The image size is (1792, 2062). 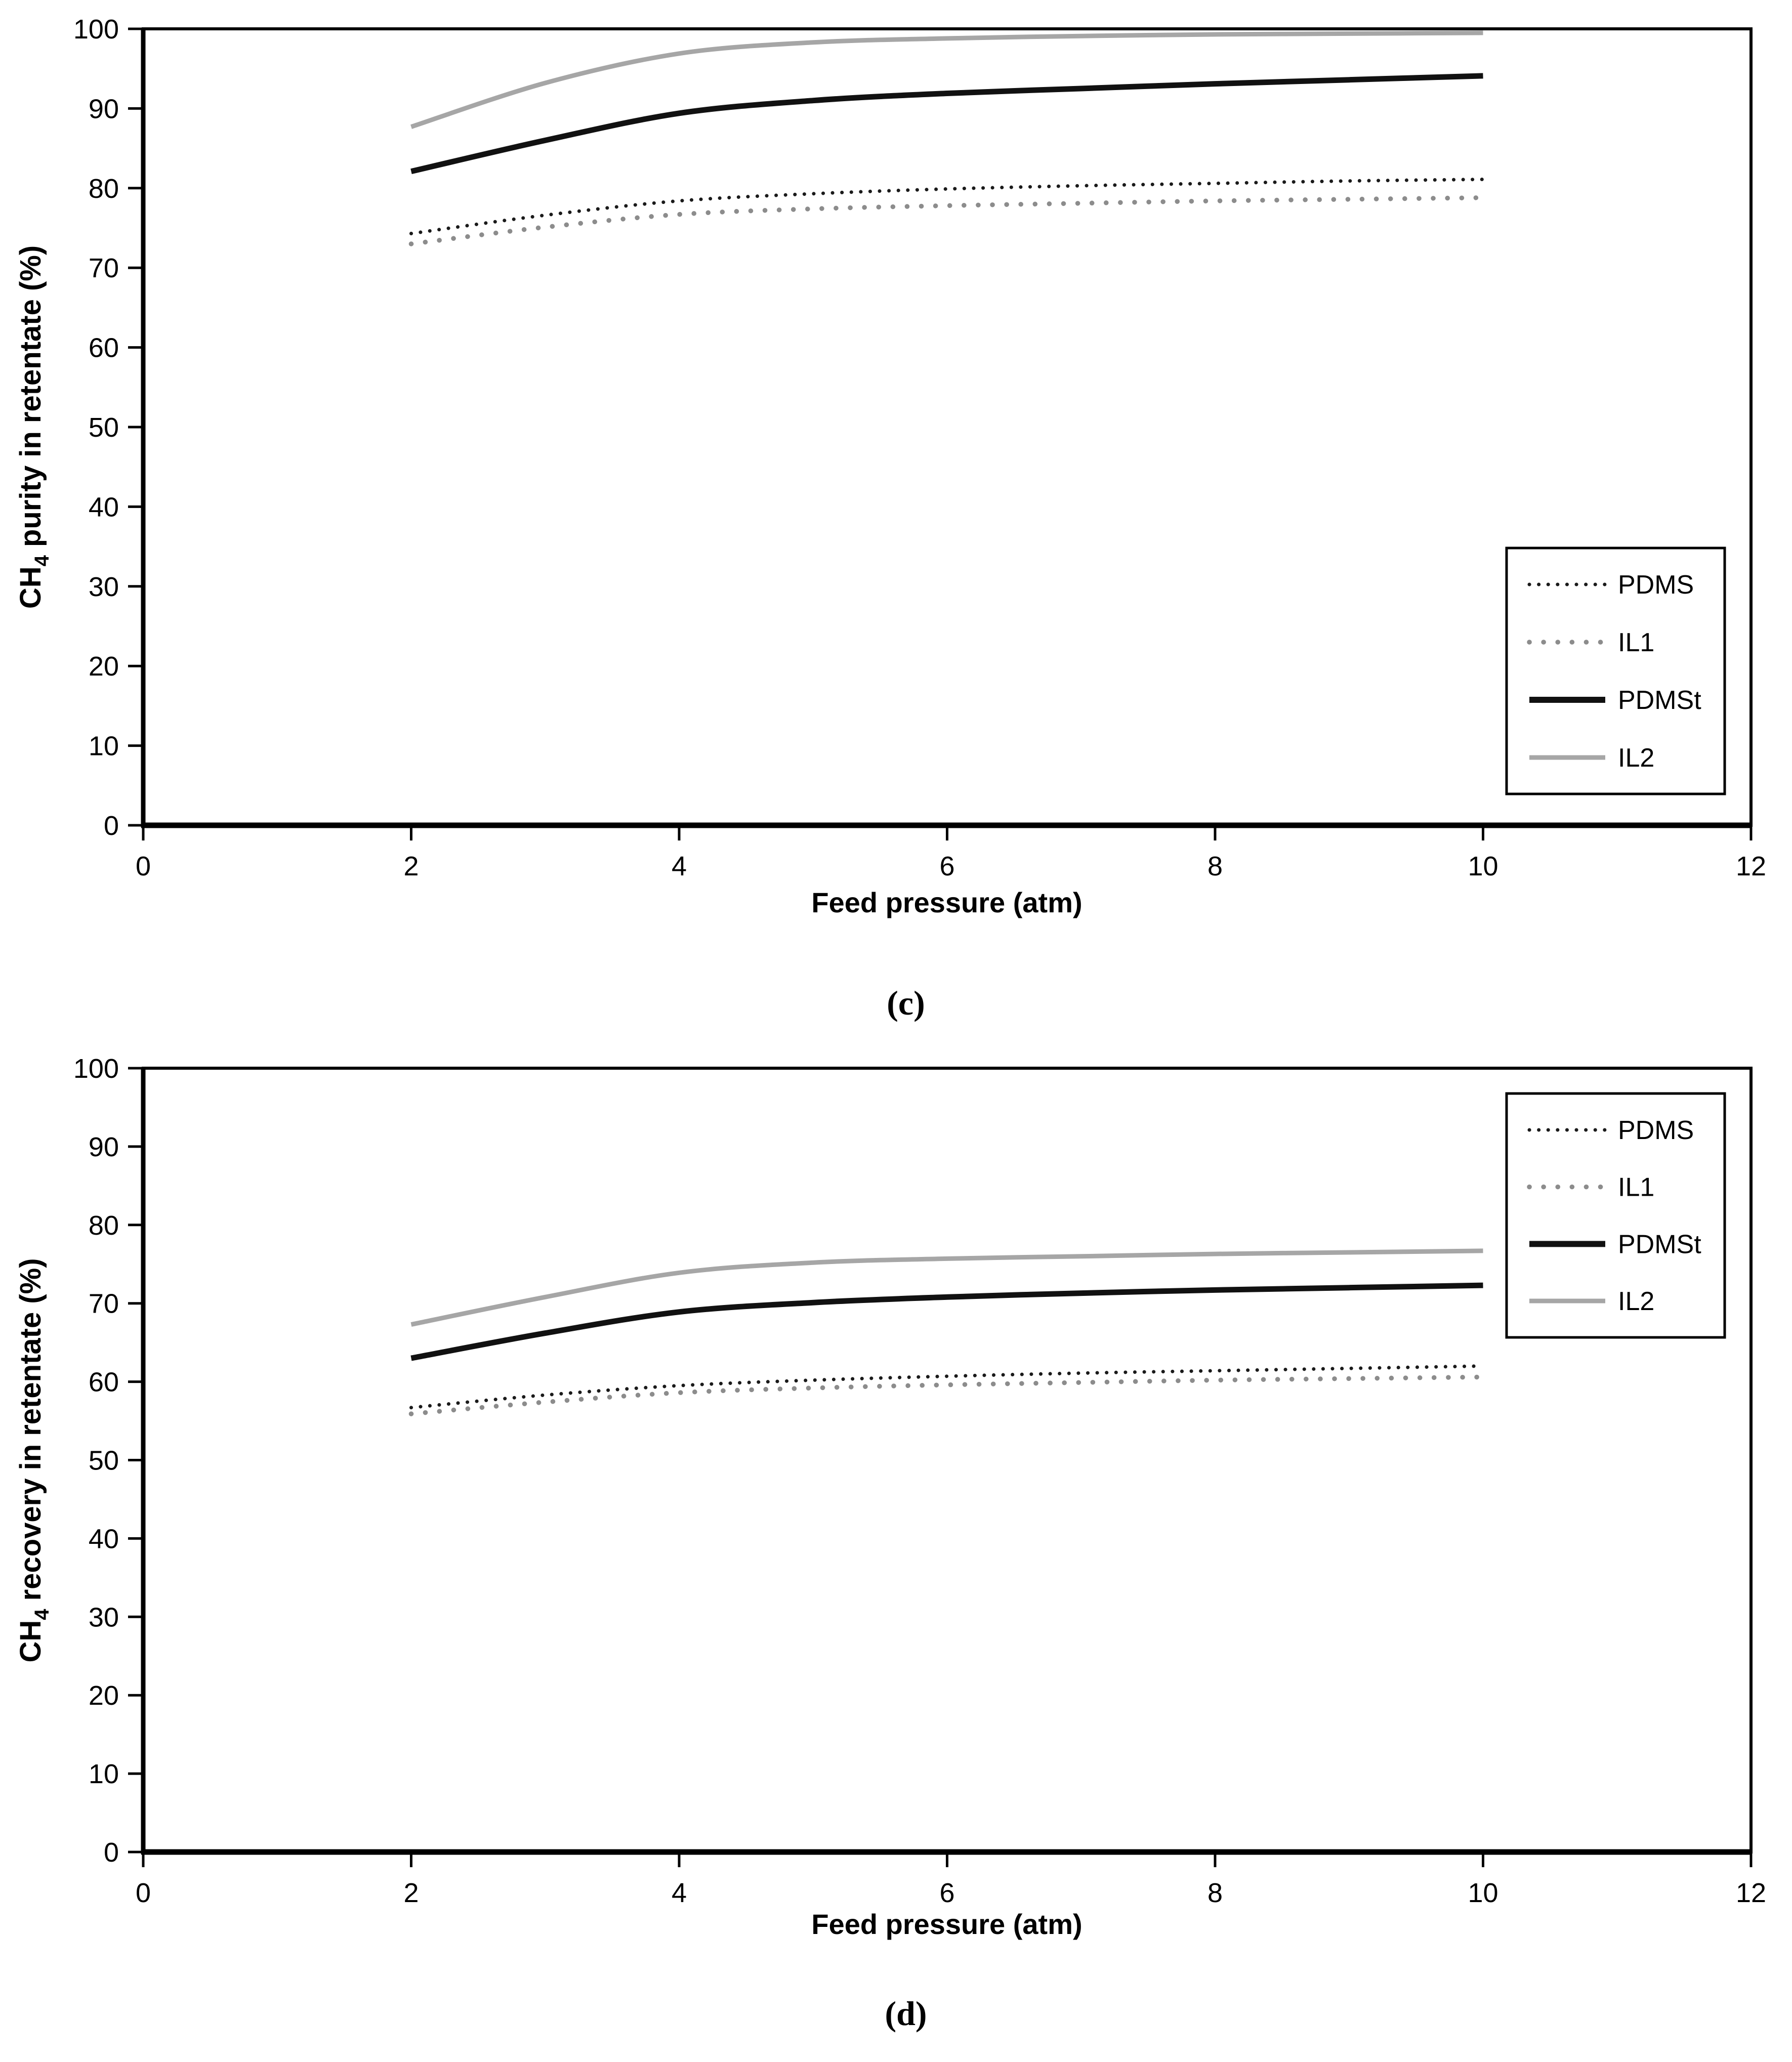 I want to click on y-axis-title-c: CH4 purity in retentate (%), so click(x=33, y=427).